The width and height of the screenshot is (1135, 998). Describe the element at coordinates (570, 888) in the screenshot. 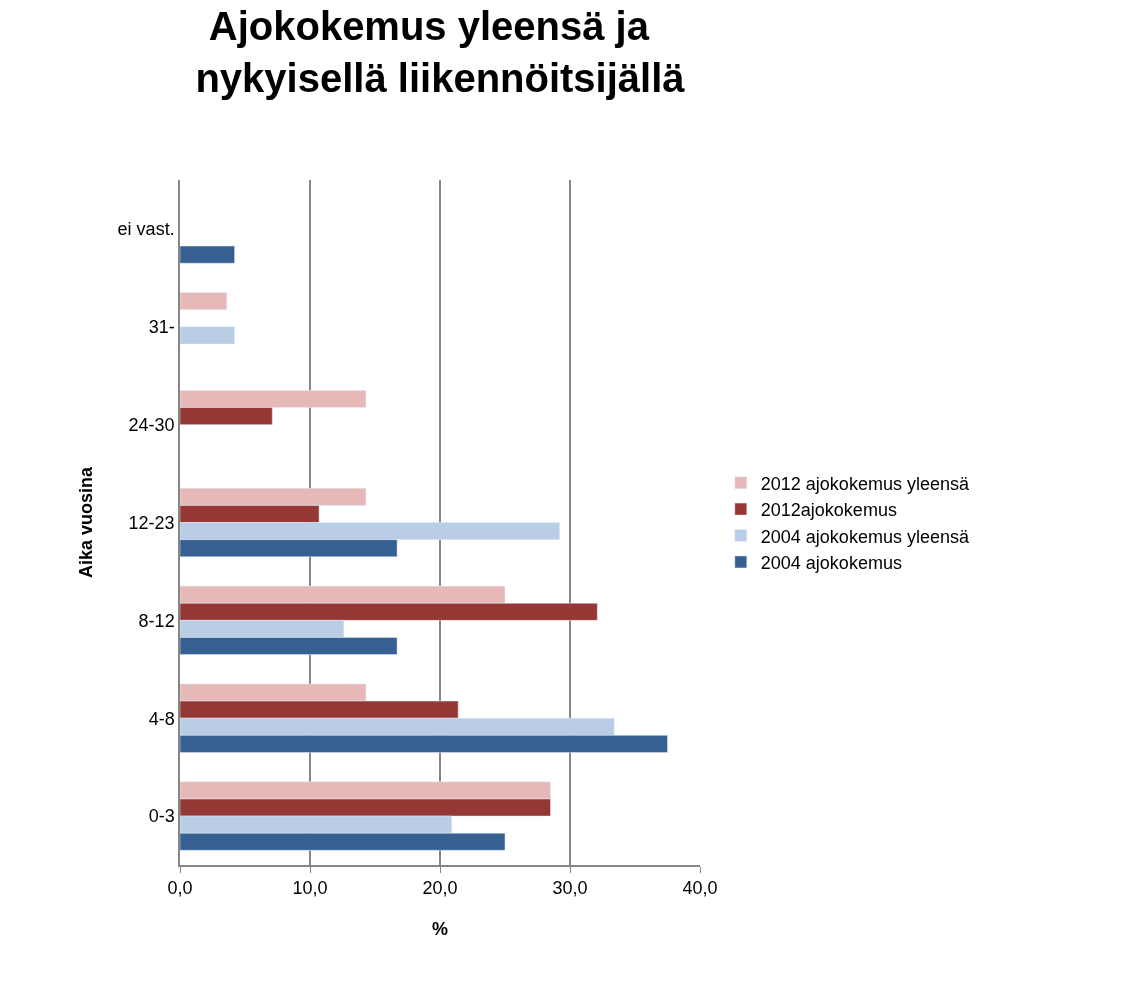

I see `x-tick-label: 30,0` at that location.